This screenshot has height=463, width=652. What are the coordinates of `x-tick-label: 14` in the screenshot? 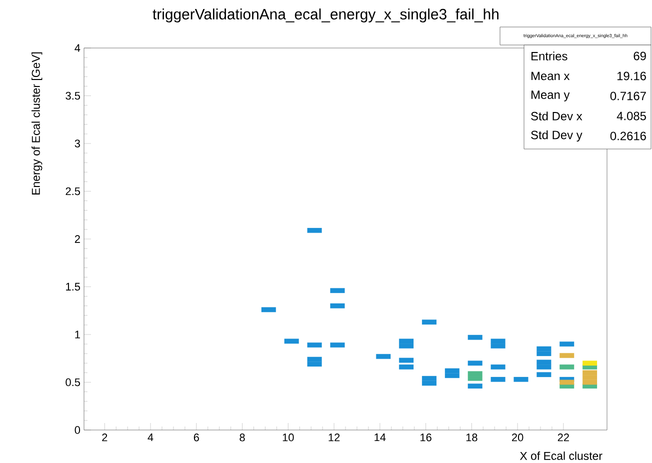 It's located at (380, 438).